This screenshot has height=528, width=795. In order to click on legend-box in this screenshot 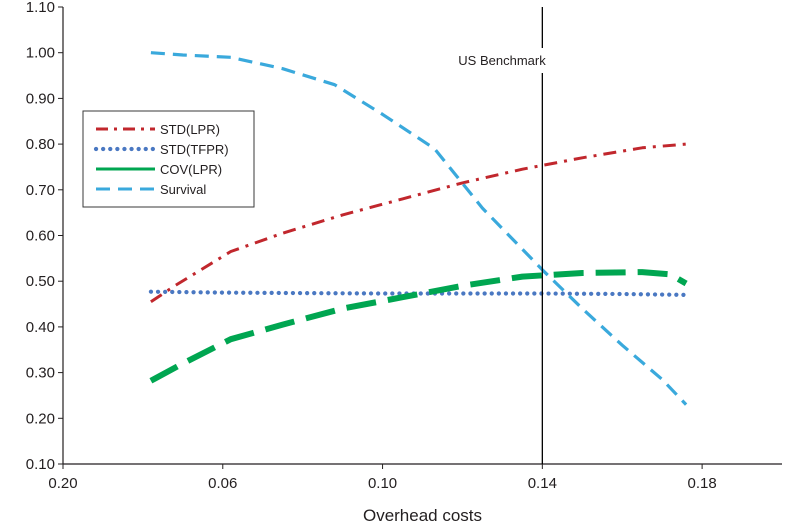, I will do `click(168, 159)`.